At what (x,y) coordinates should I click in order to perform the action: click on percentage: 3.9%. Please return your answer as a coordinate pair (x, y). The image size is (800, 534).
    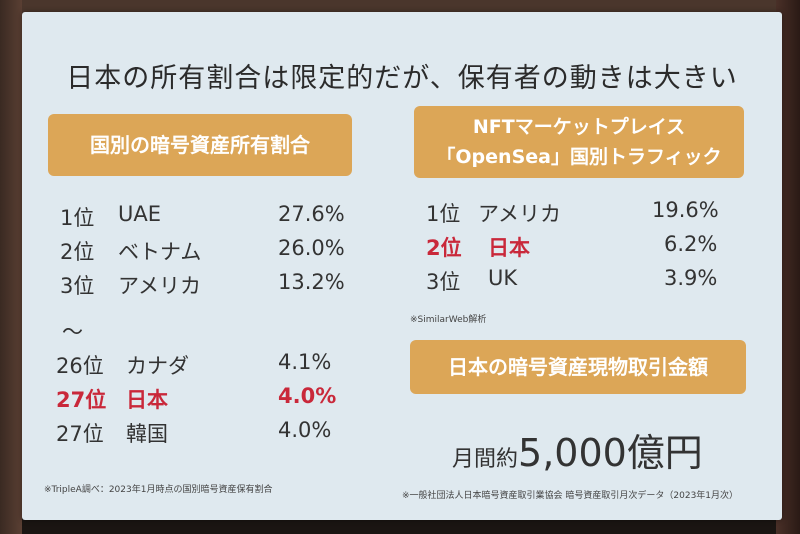
    Looking at the image, I should click on (691, 278).